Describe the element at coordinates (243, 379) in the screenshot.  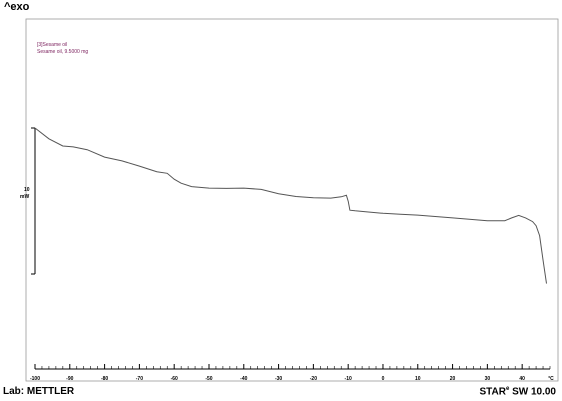
I see `x-tick-label: -40` at that location.